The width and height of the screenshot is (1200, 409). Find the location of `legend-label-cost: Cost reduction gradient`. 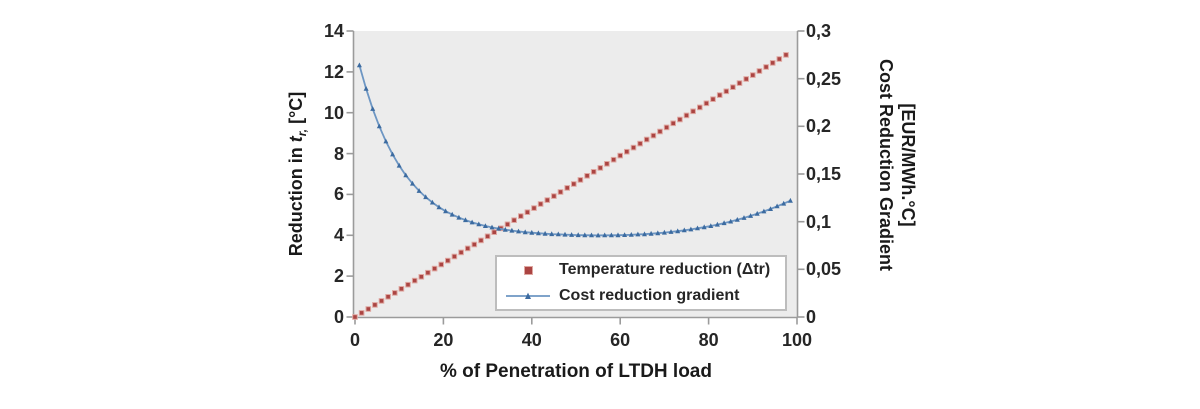

legend-label-cost: Cost reduction gradient is located at coordinates (649, 295).